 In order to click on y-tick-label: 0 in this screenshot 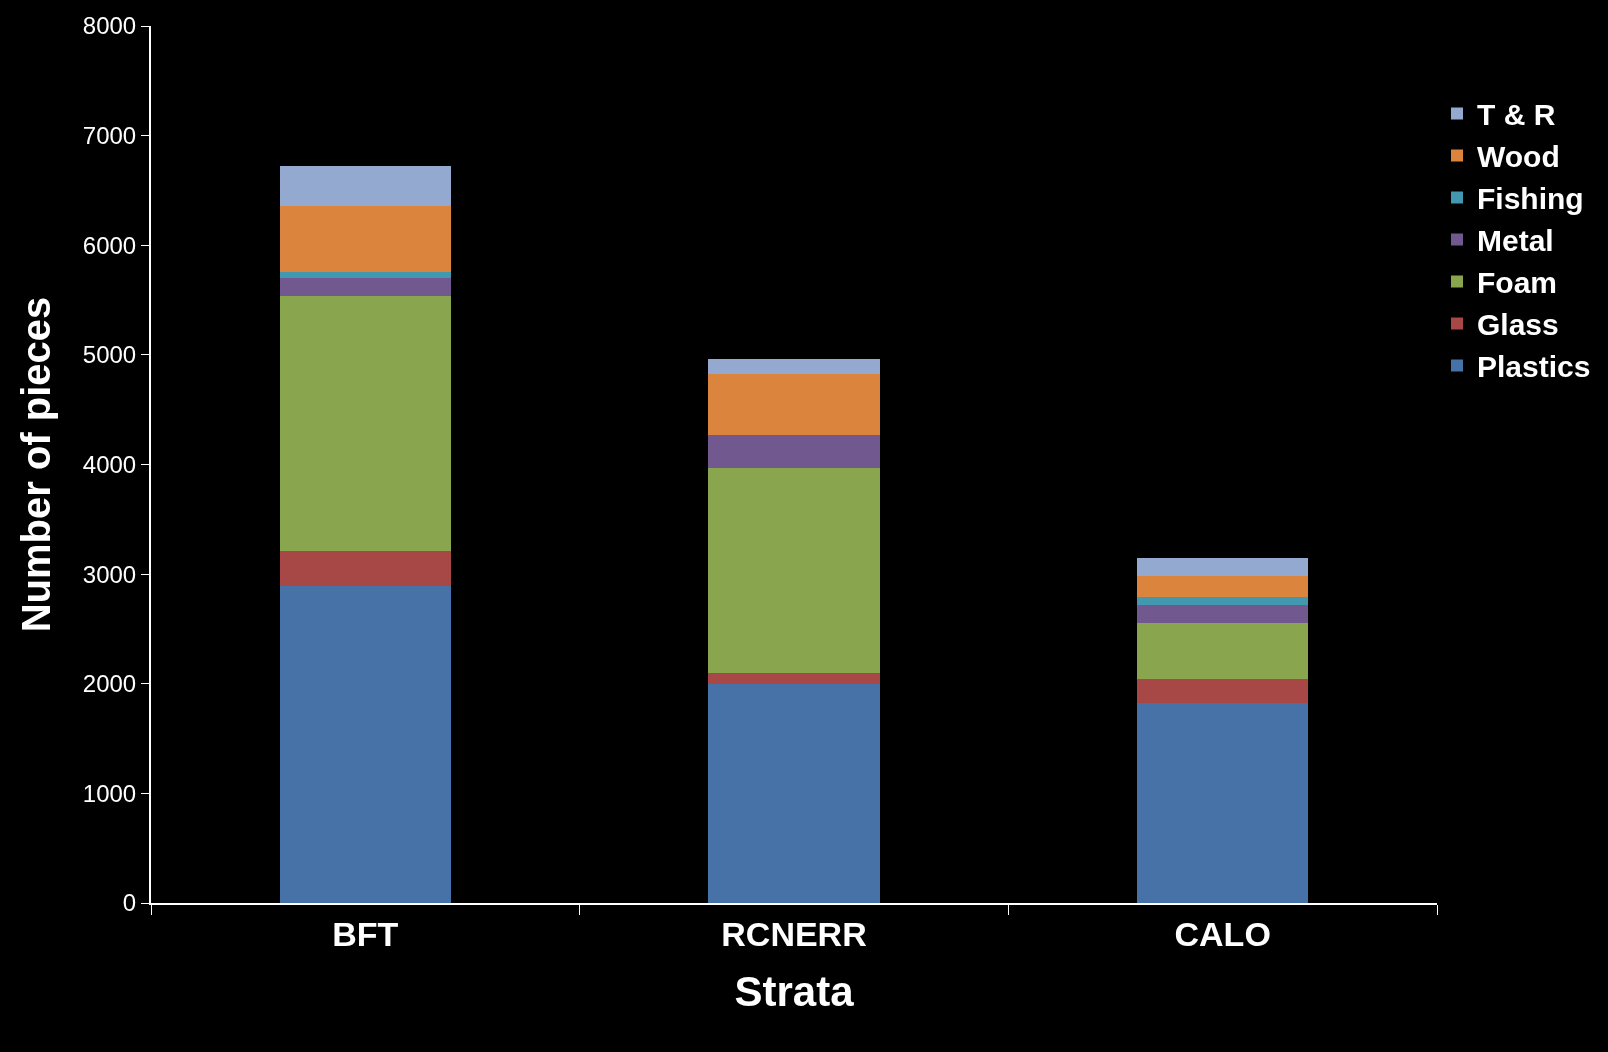, I will do `click(129, 903)`.